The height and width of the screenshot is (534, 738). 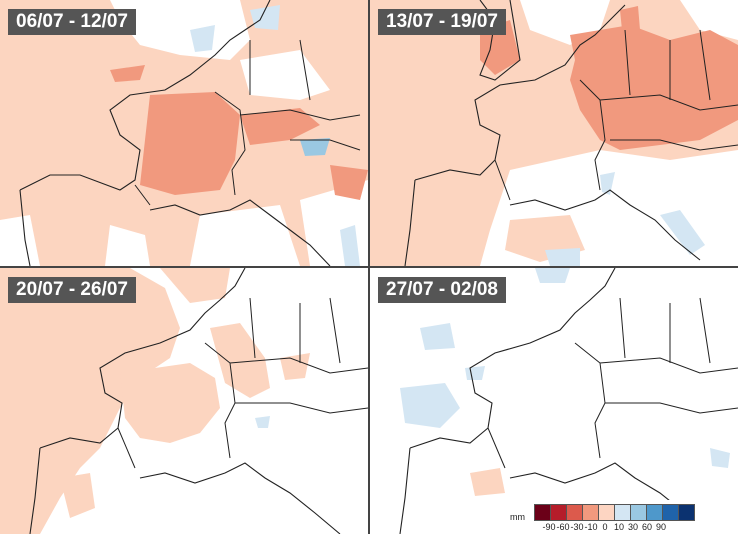 I want to click on legend-tick-label: 90, so click(x=661, y=527).